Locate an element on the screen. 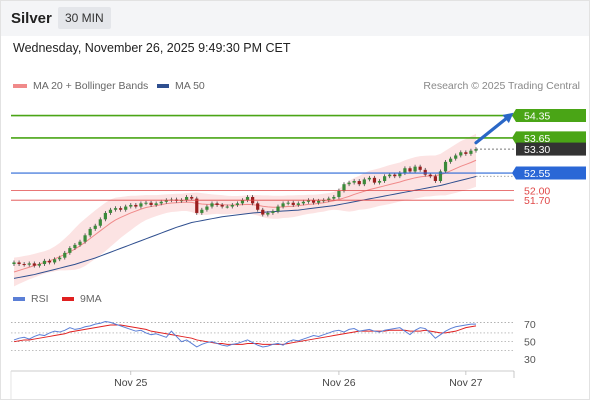  legend-rsi: RSI is located at coordinates (31, 299).